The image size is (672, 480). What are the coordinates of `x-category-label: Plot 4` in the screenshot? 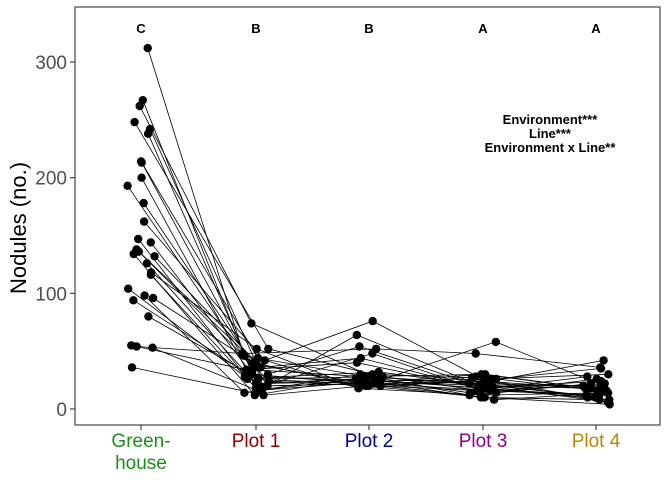 It's located at (596, 441).